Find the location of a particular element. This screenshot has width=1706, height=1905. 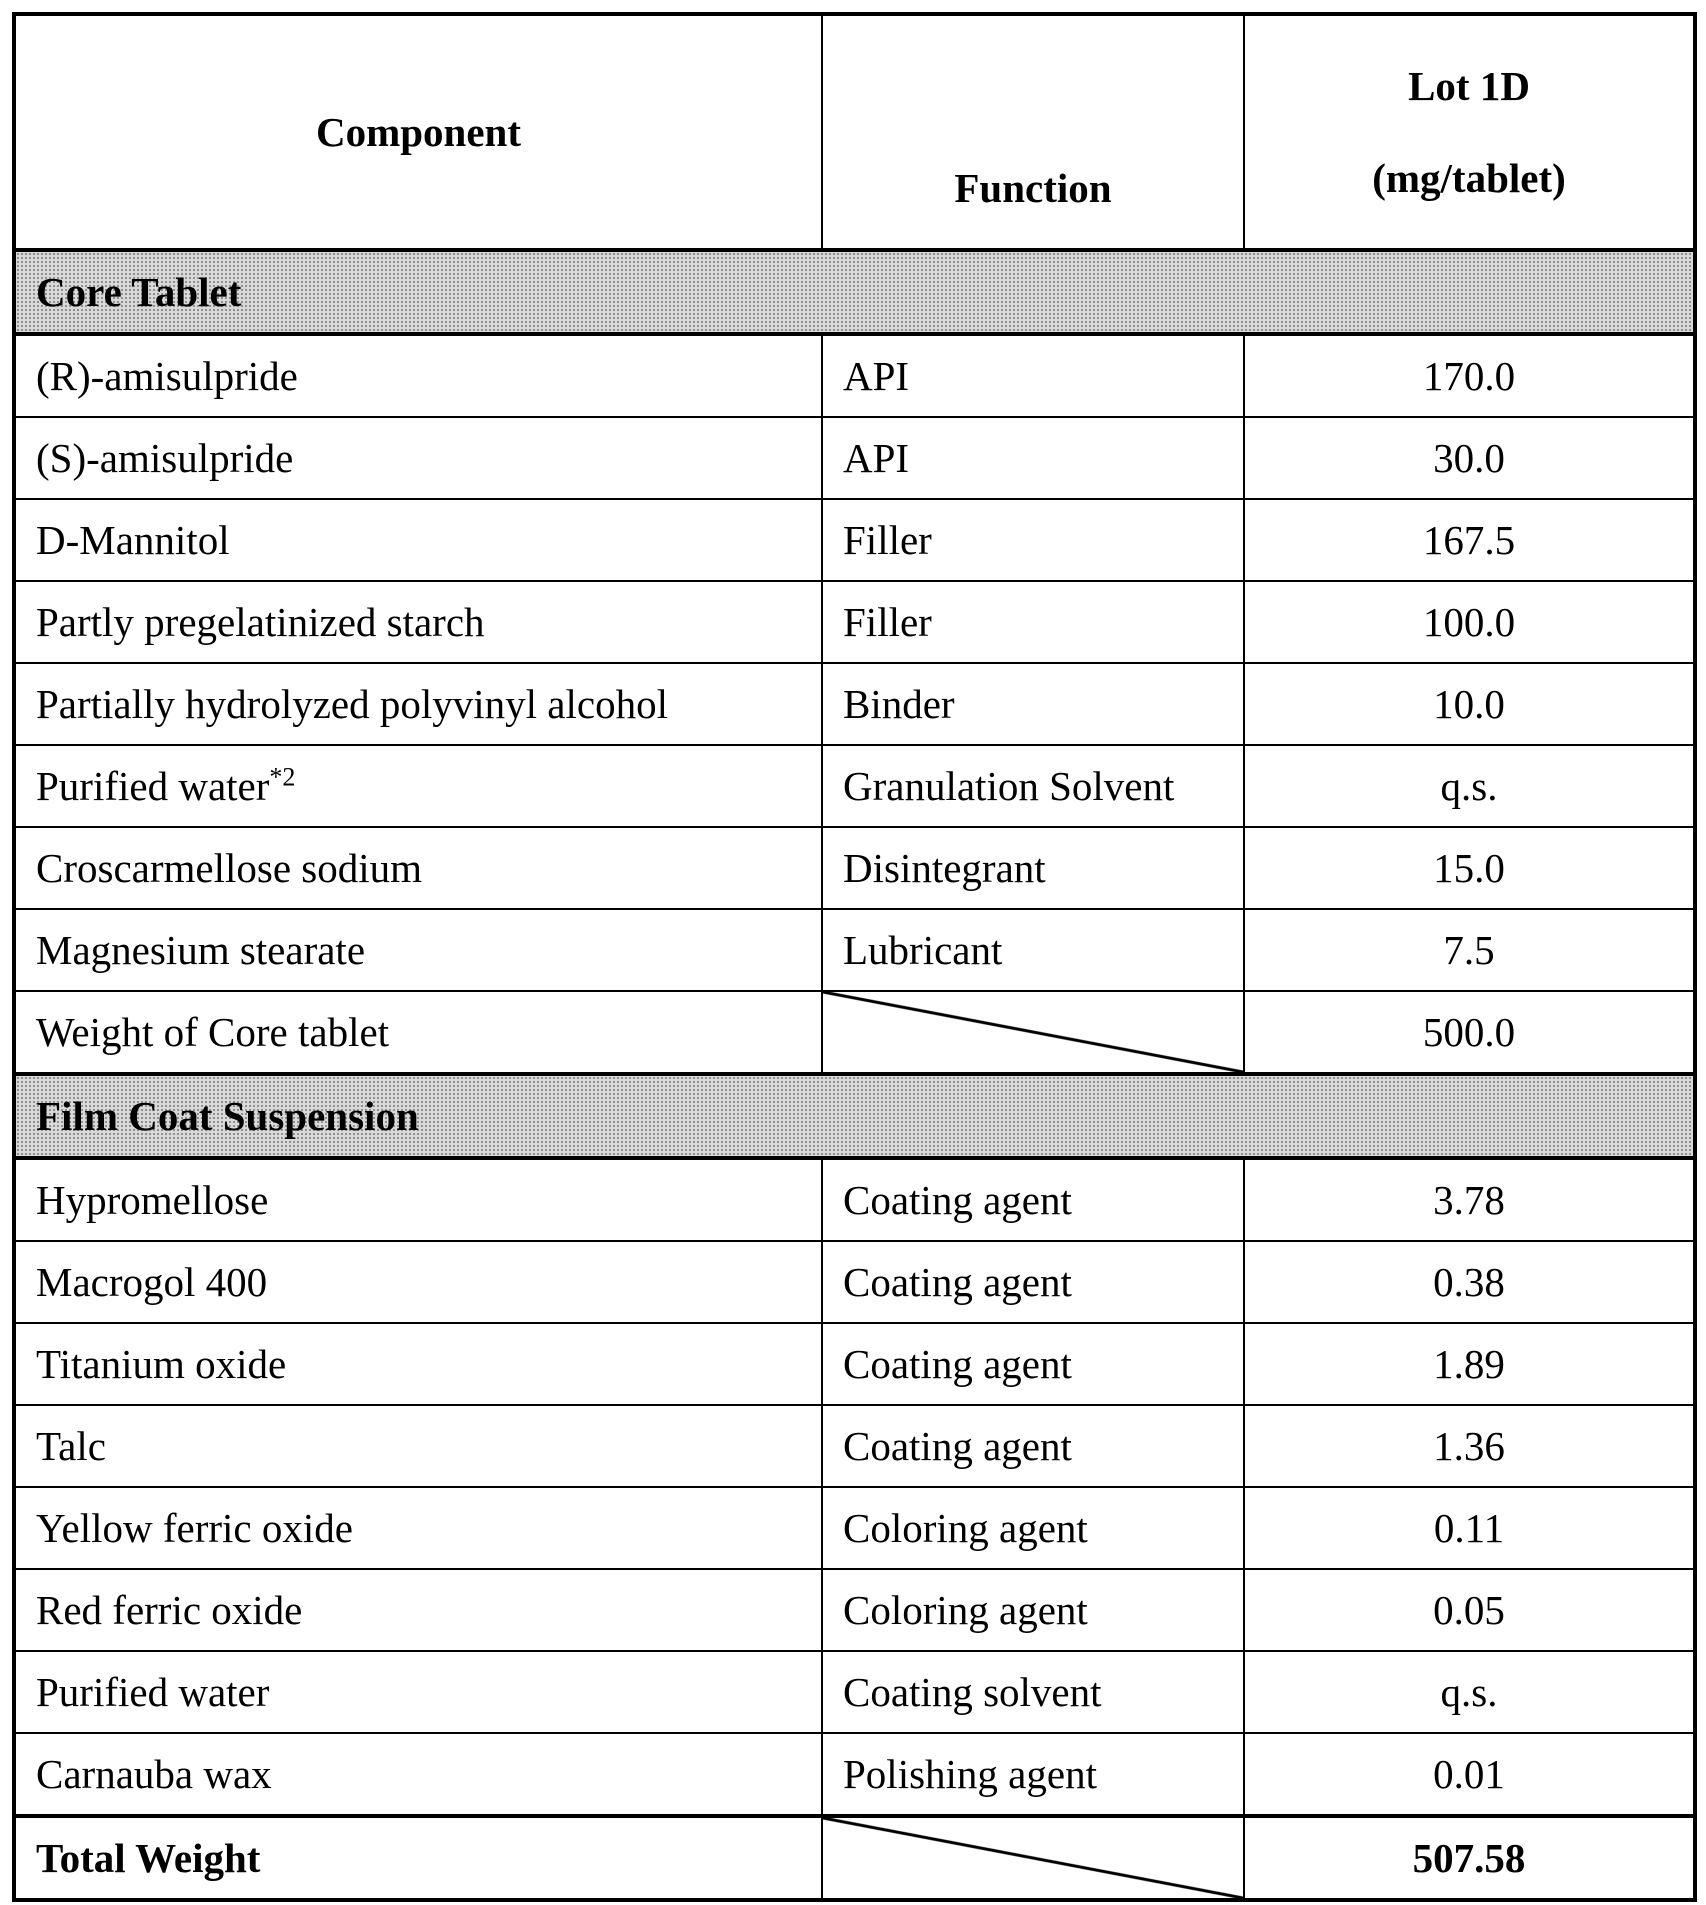

component-name: Partially hydrolyzed polyvinyl alcohol is located at coordinates (352, 704).